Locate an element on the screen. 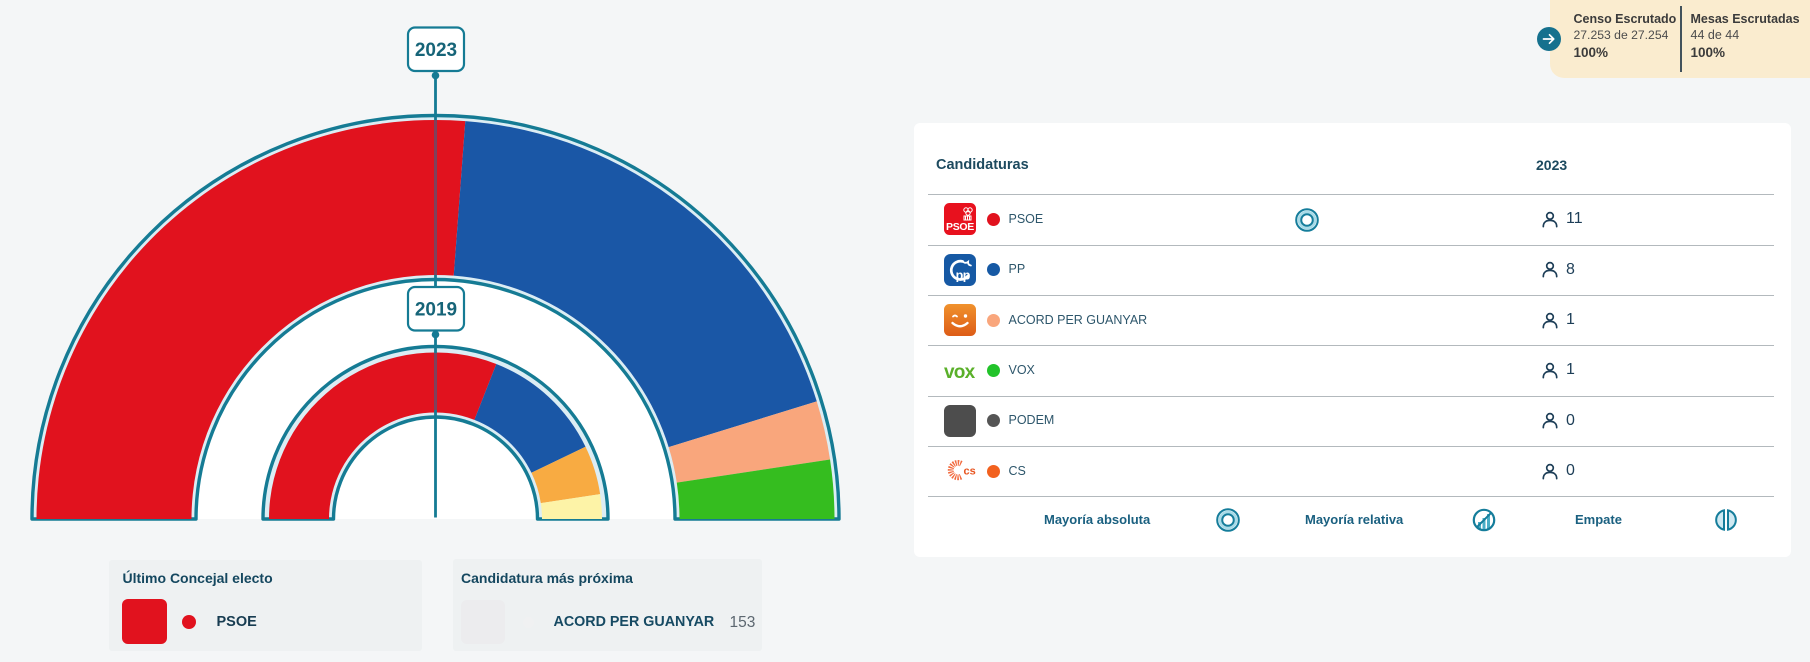 The image size is (1810, 662). svg-text: 2019 is located at coordinates (436, 310).